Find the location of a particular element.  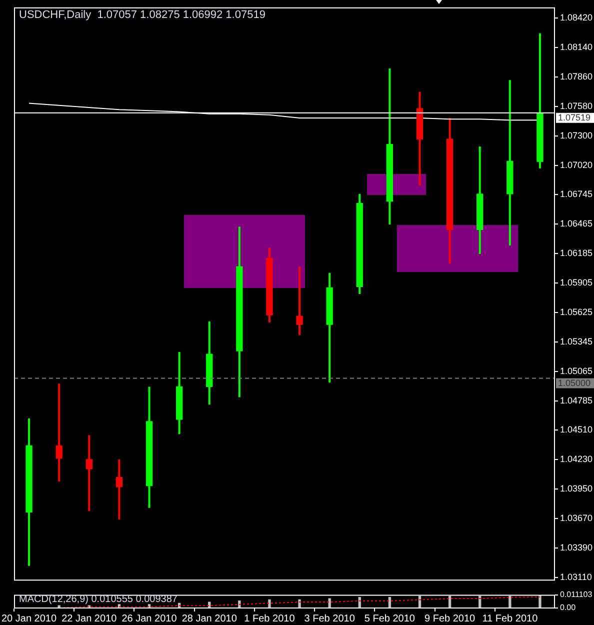

y-tick-label: 0.00 is located at coordinates (568, 607).